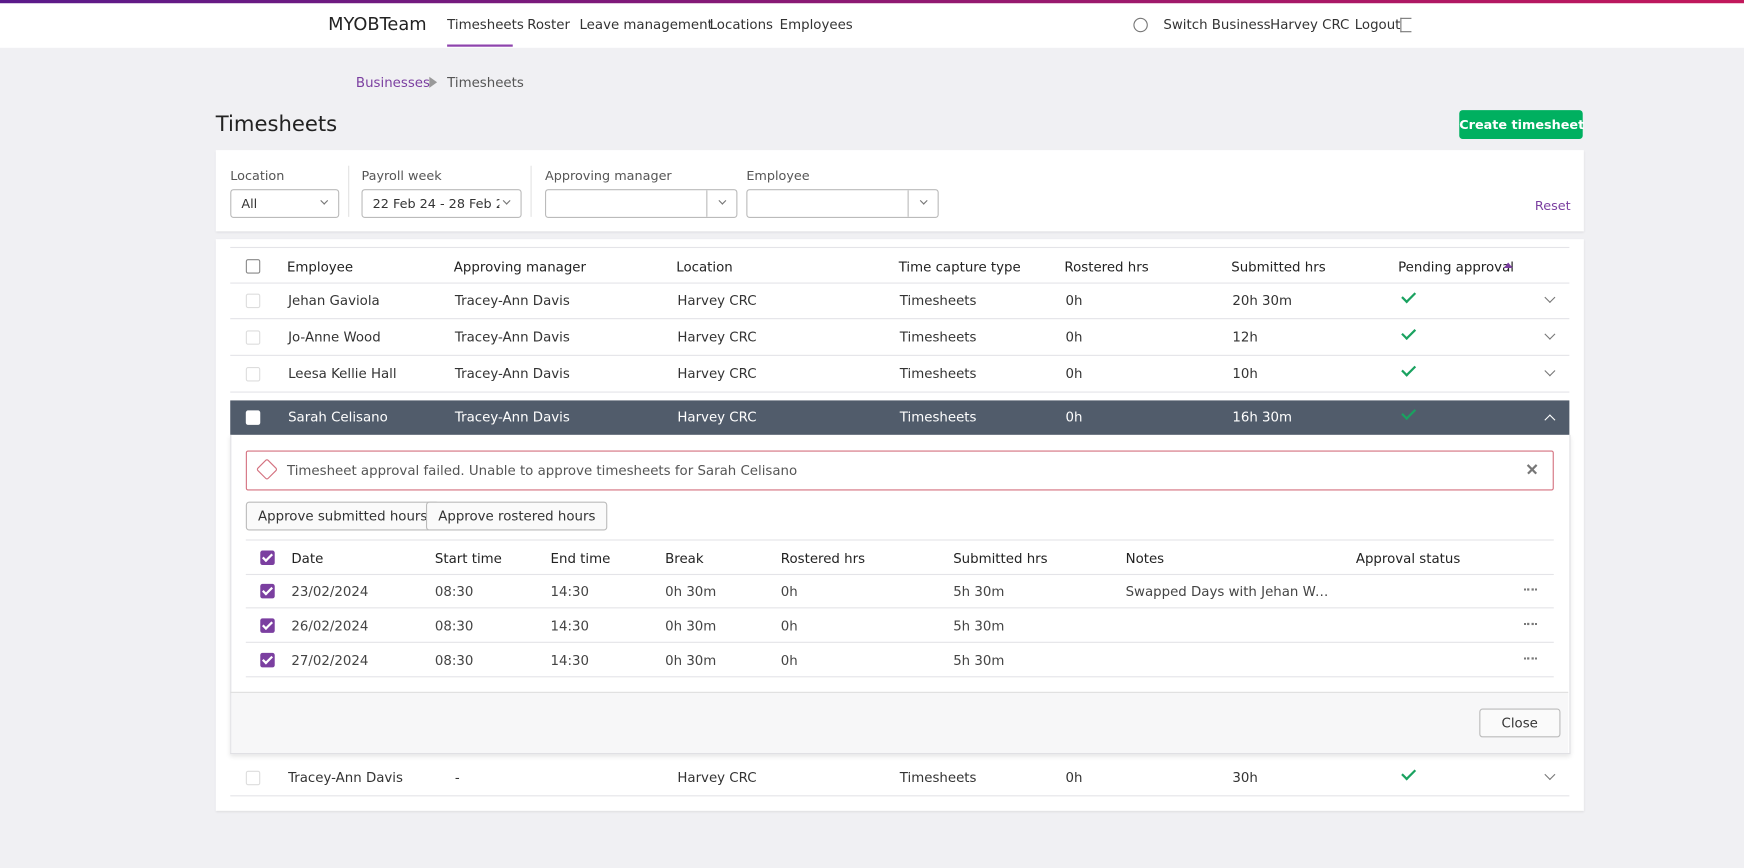 The height and width of the screenshot is (868, 1744). I want to click on logout-icon, so click(1406, 25).